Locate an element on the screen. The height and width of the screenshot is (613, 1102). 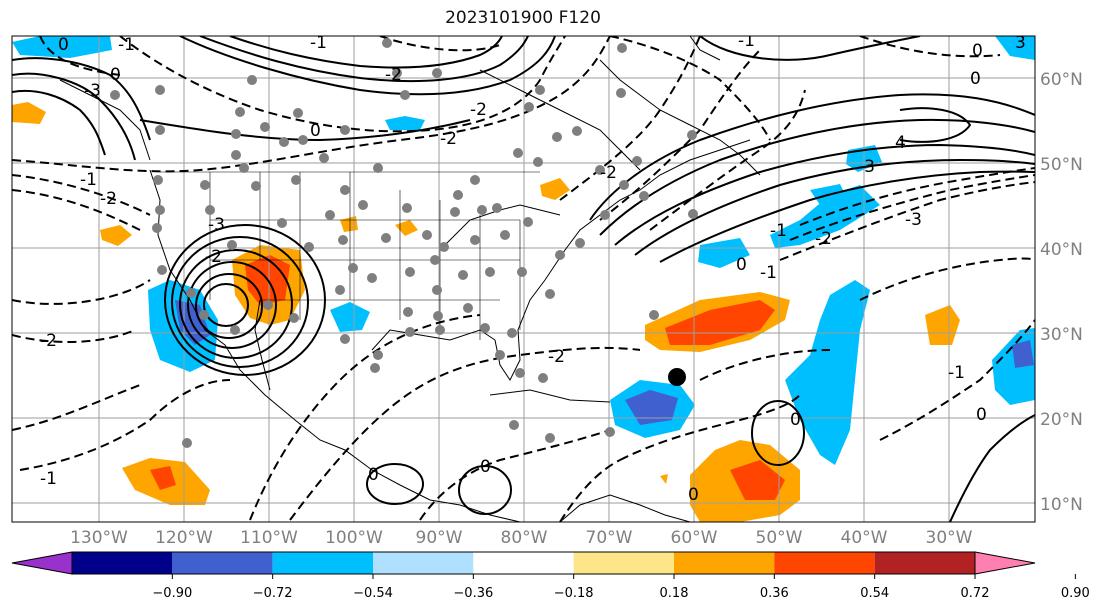
lat-label: 20°N is located at coordinates (1061, 420).